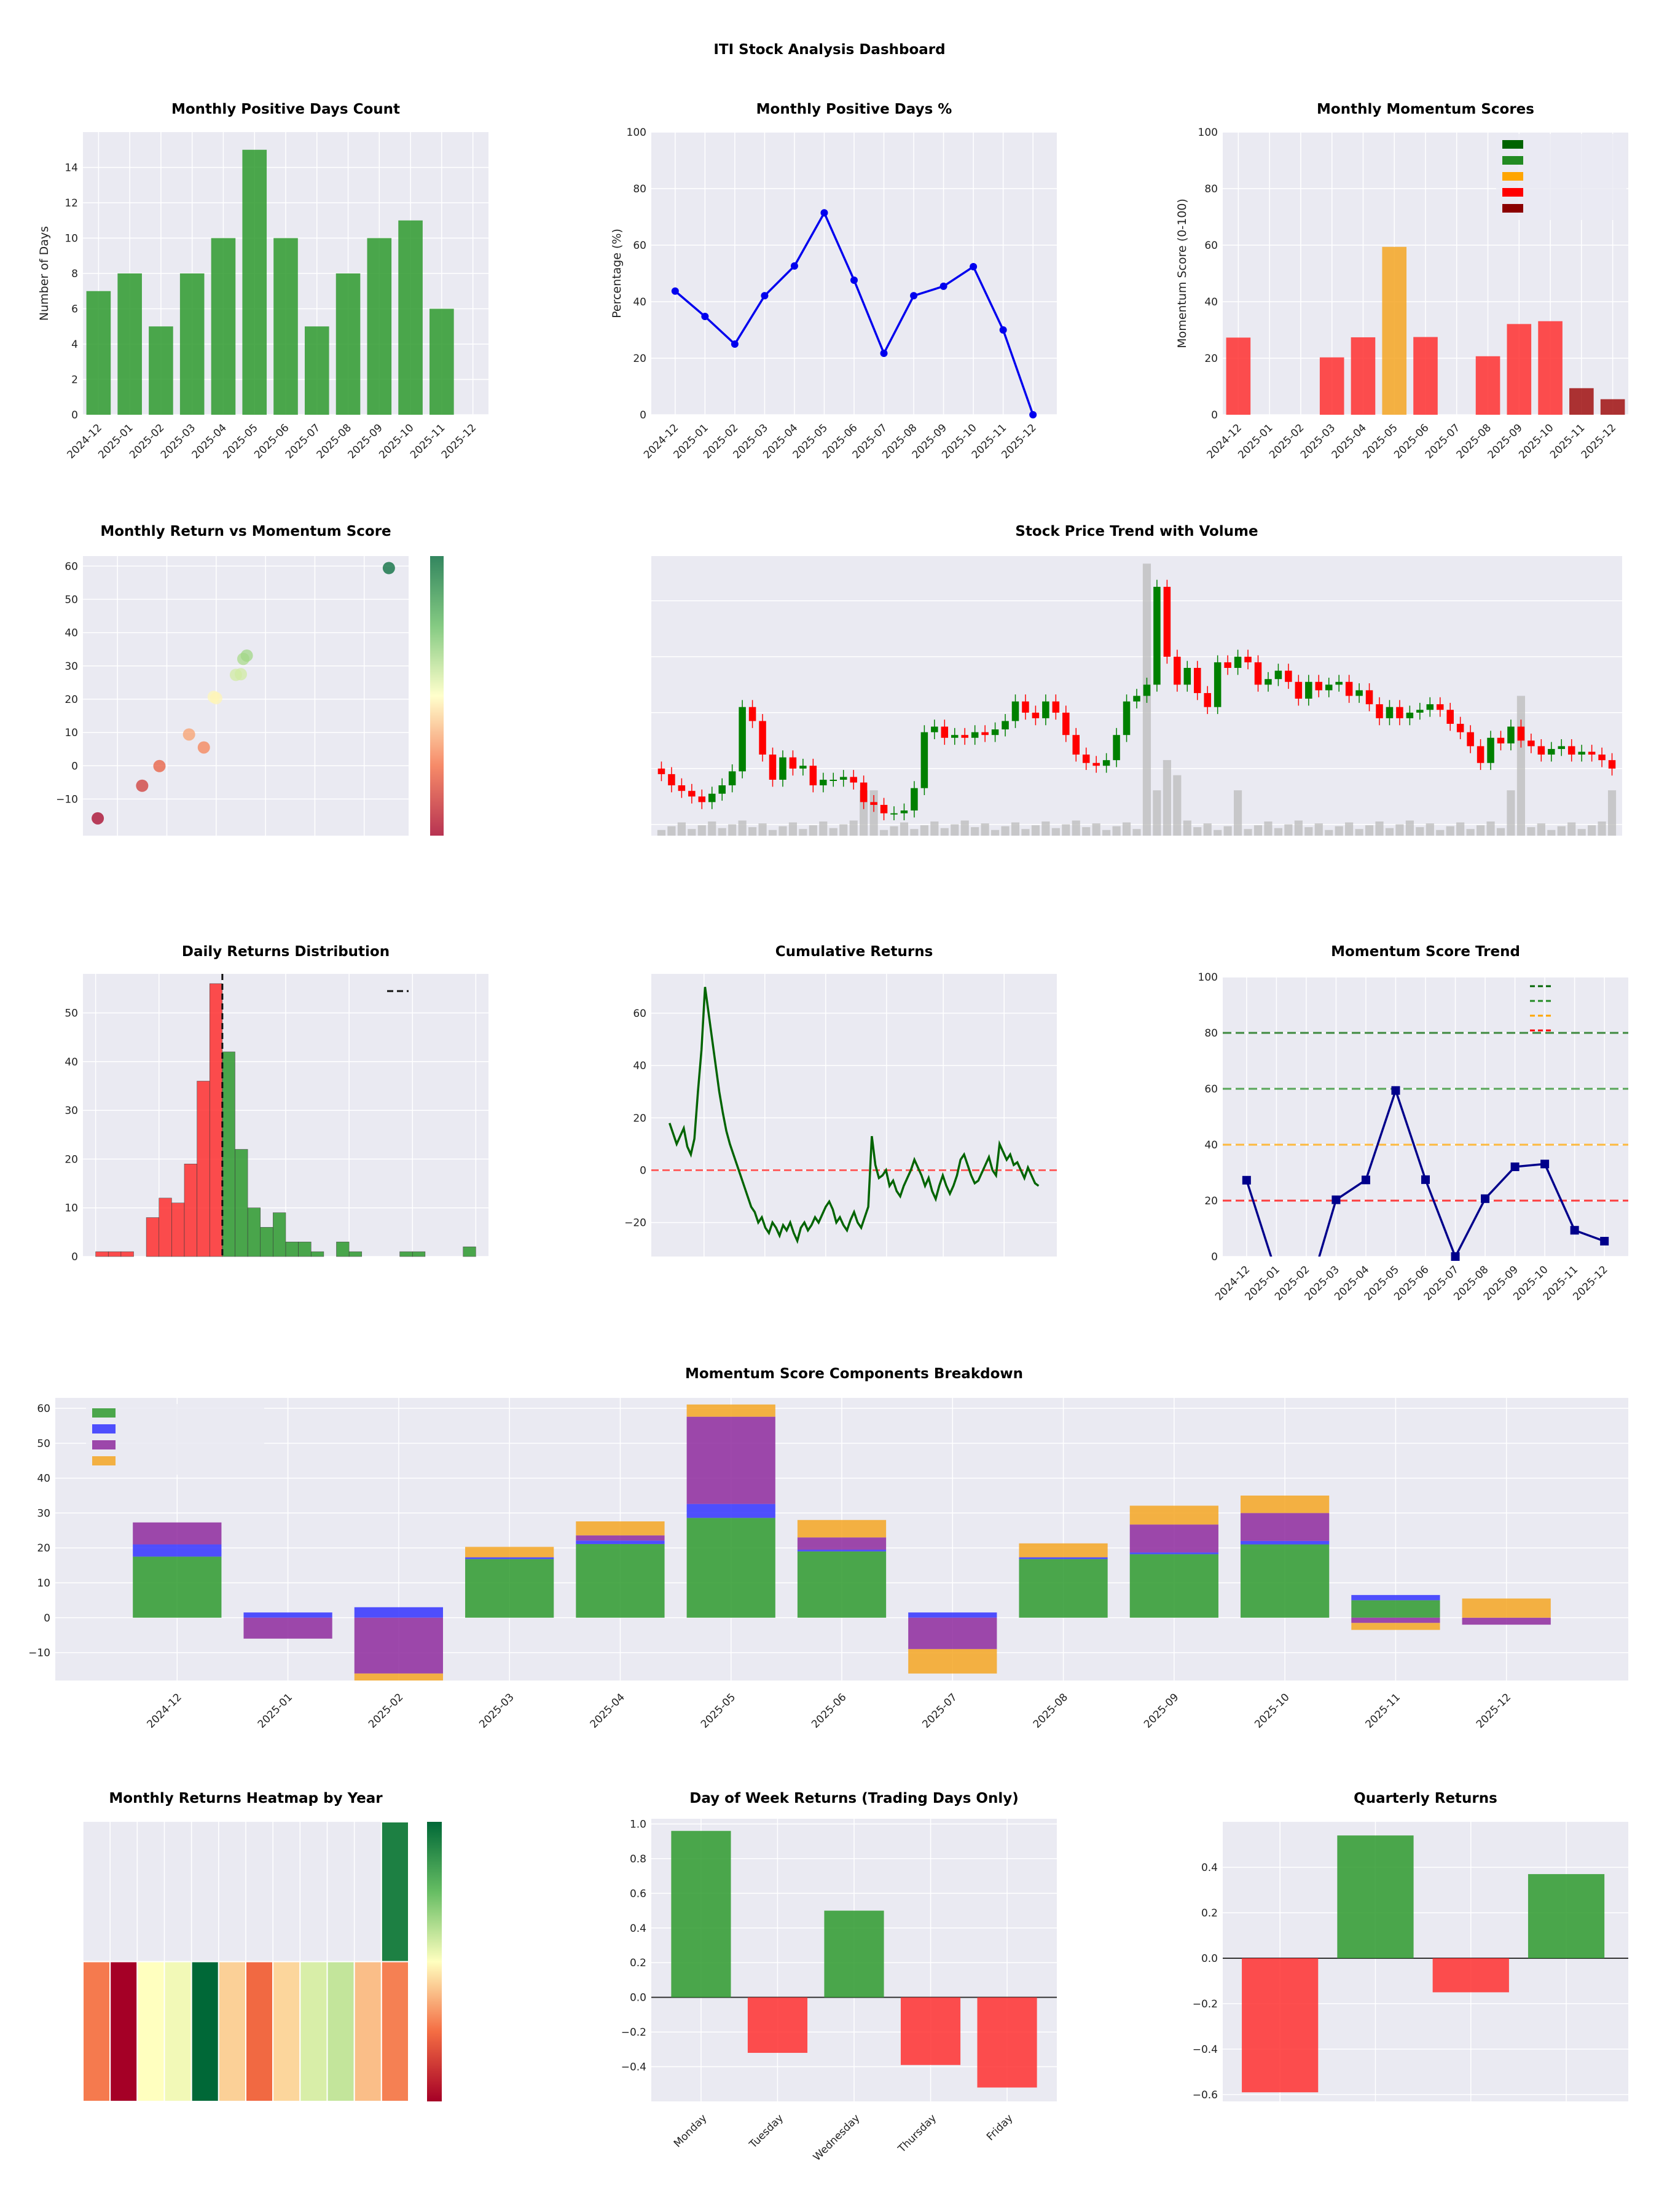  Describe the element at coordinates (44, 273) in the screenshot. I see `y-axis-label: Number of Days` at that location.